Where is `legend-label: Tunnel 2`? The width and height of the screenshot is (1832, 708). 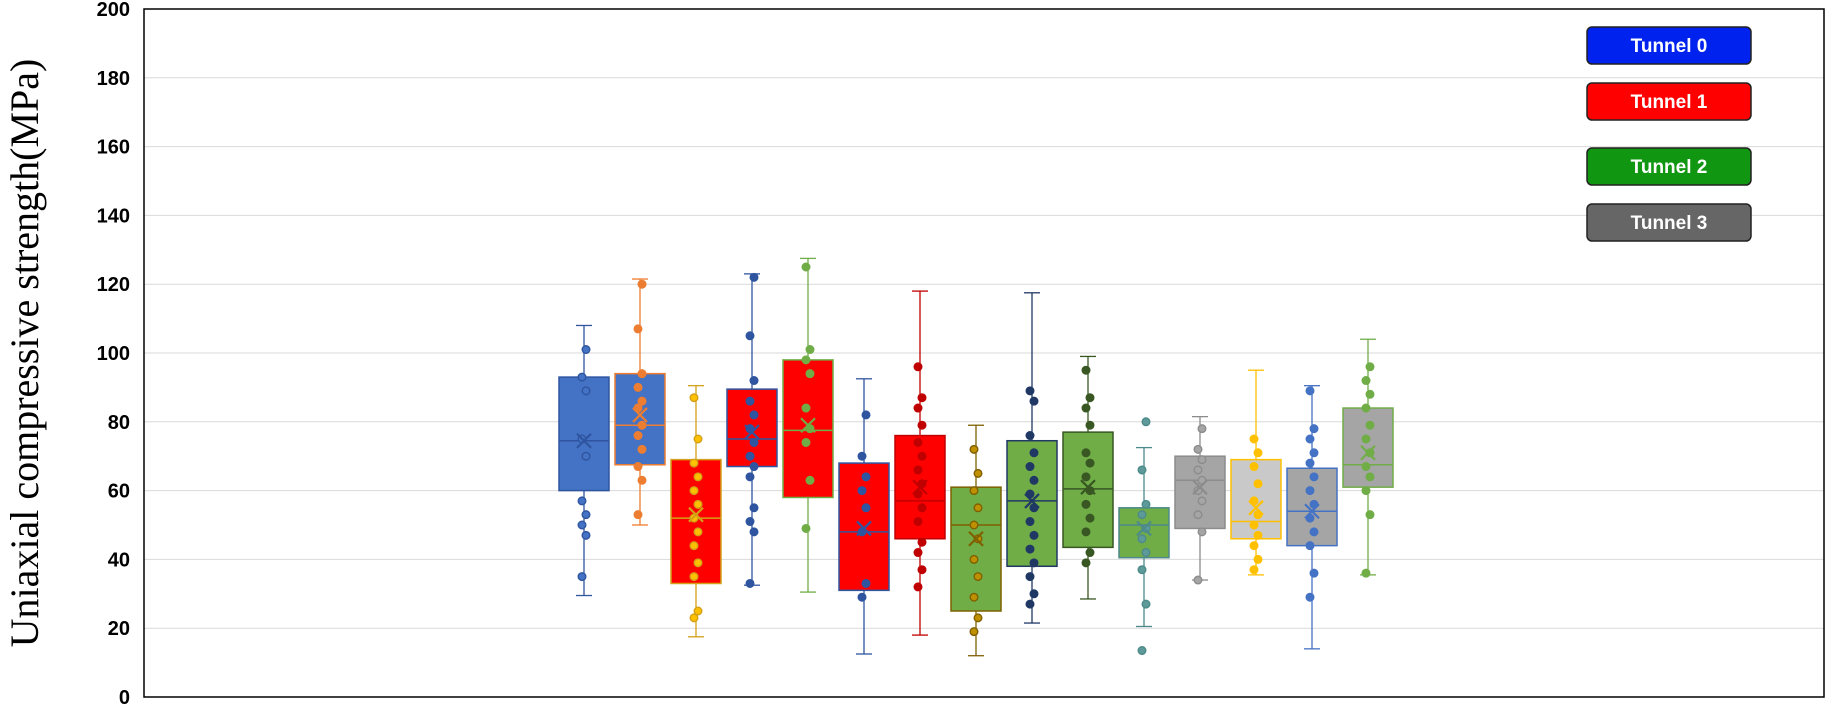
legend-label: Tunnel 2 is located at coordinates (1669, 167).